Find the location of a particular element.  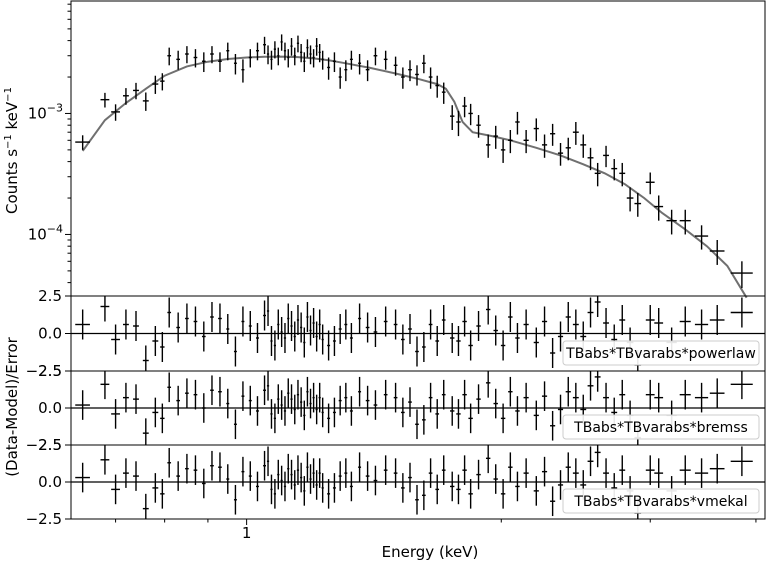

spectrum-y-ticks: 10−3 10−4 is located at coordinates (49, 143).